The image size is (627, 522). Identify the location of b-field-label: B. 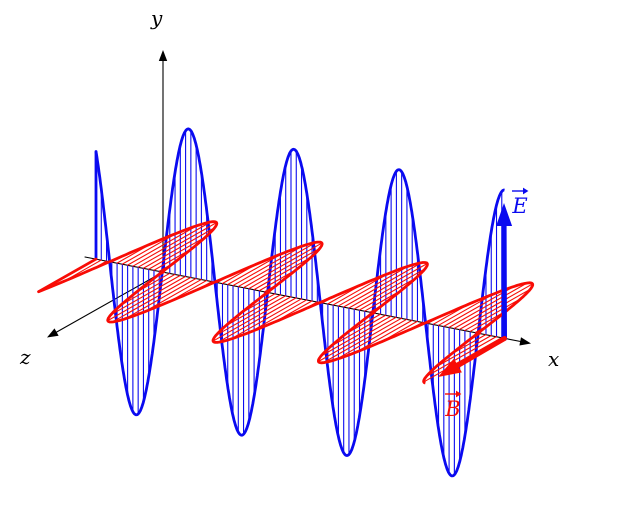
(453, 404).